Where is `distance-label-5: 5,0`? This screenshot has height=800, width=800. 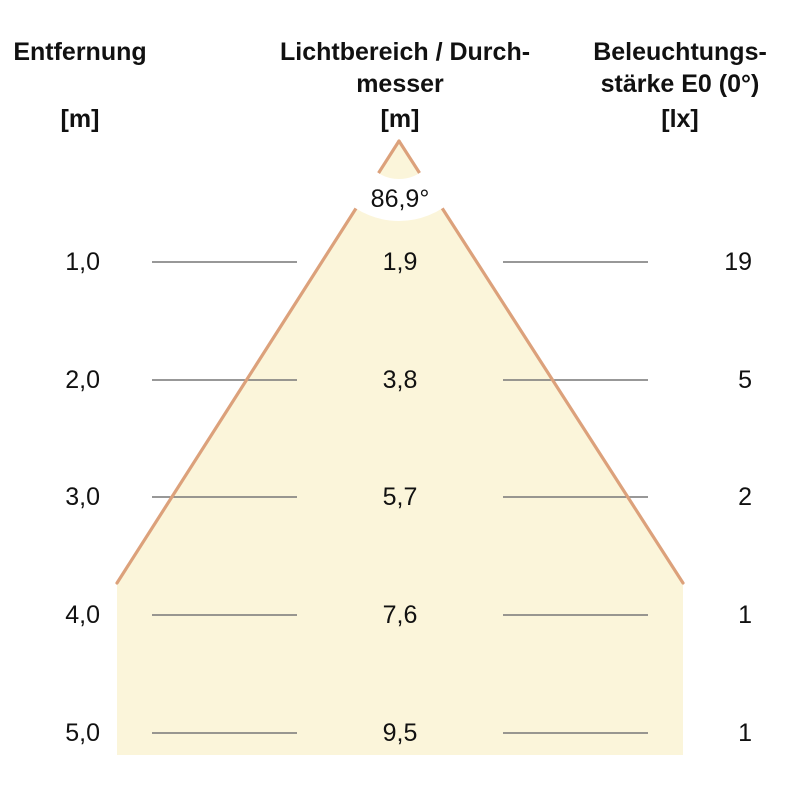 distance-label-5: 5,0 is located at coordinates (82, 733).